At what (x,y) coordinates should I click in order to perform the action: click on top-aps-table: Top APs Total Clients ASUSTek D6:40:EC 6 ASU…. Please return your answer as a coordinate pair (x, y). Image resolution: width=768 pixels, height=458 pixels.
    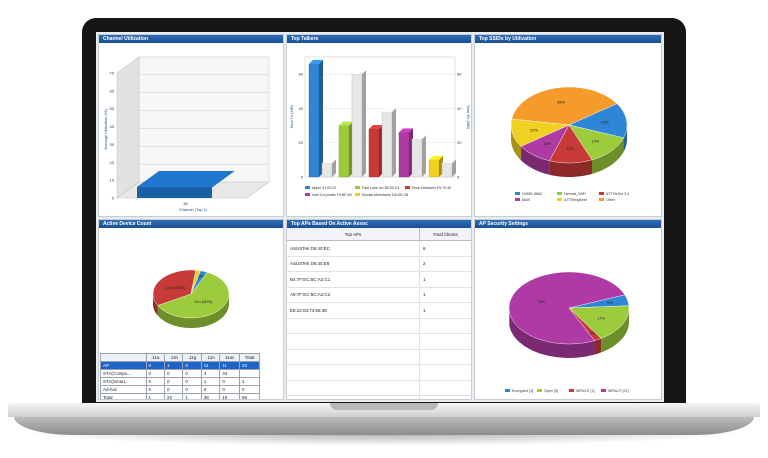
    Looking at the image, I should click on (379, 313).